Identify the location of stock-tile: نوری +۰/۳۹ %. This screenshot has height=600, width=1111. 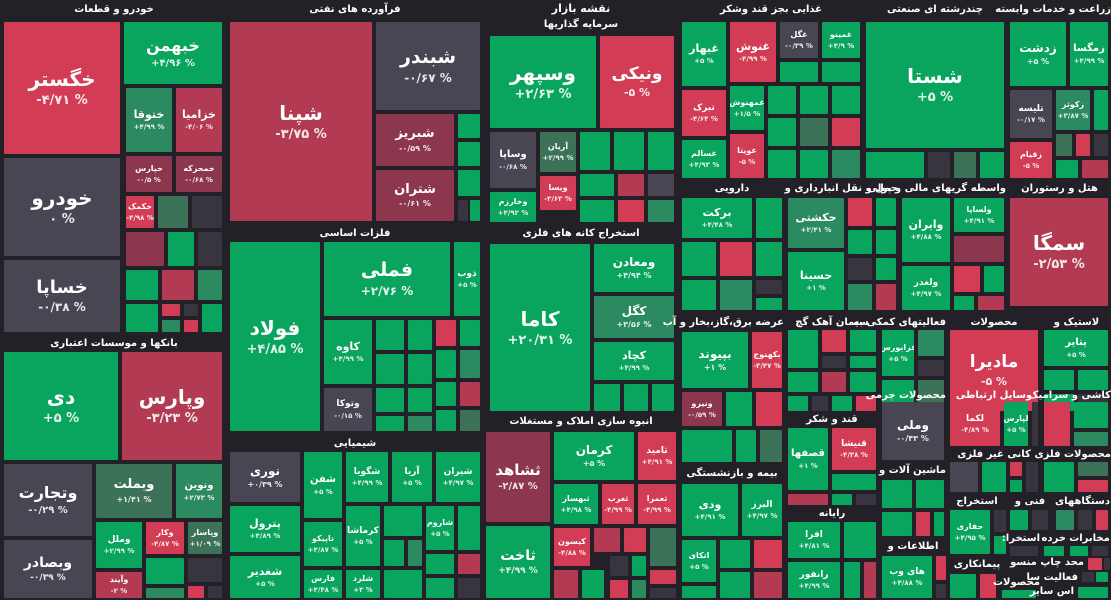
(265, 477).